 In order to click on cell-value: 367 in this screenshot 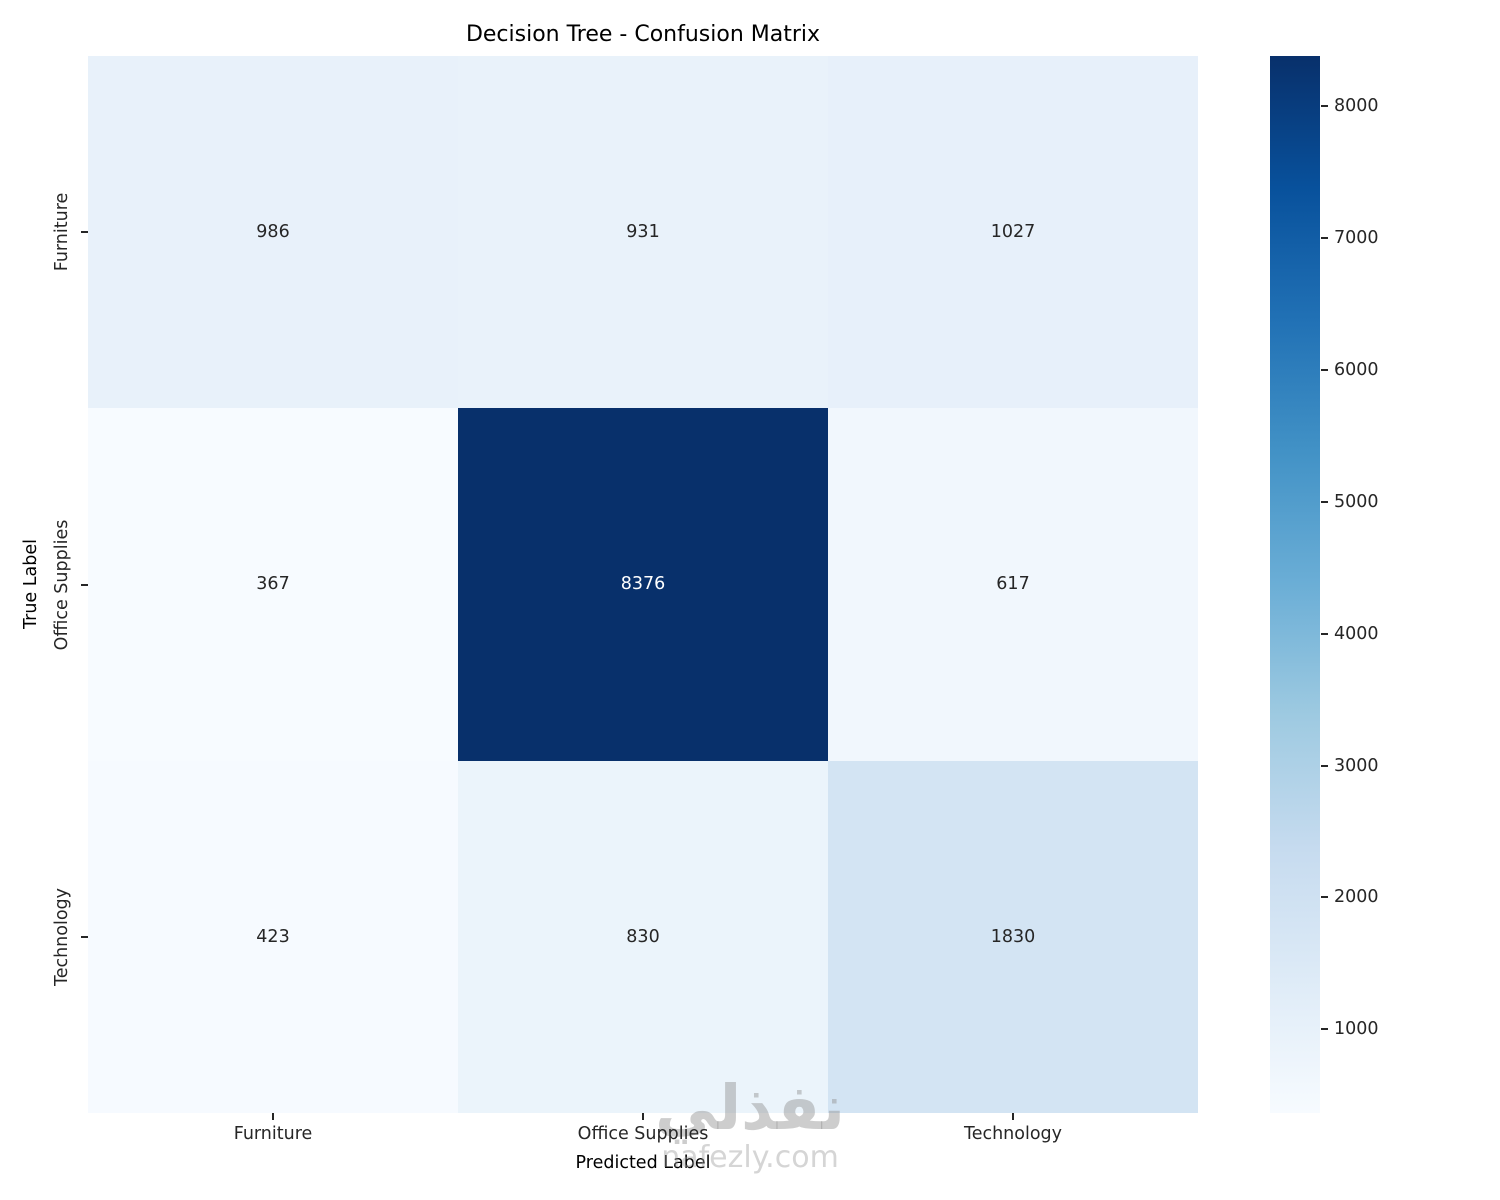, I will do `click(273, 584)`.